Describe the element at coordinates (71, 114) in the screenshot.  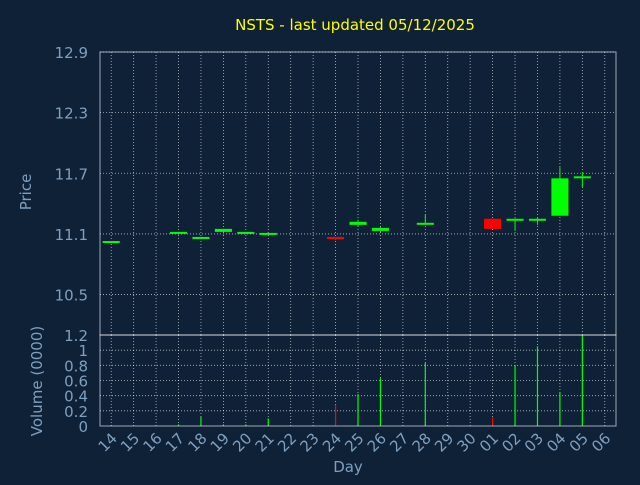
I see `price-tick-label: 12.3` at that location.